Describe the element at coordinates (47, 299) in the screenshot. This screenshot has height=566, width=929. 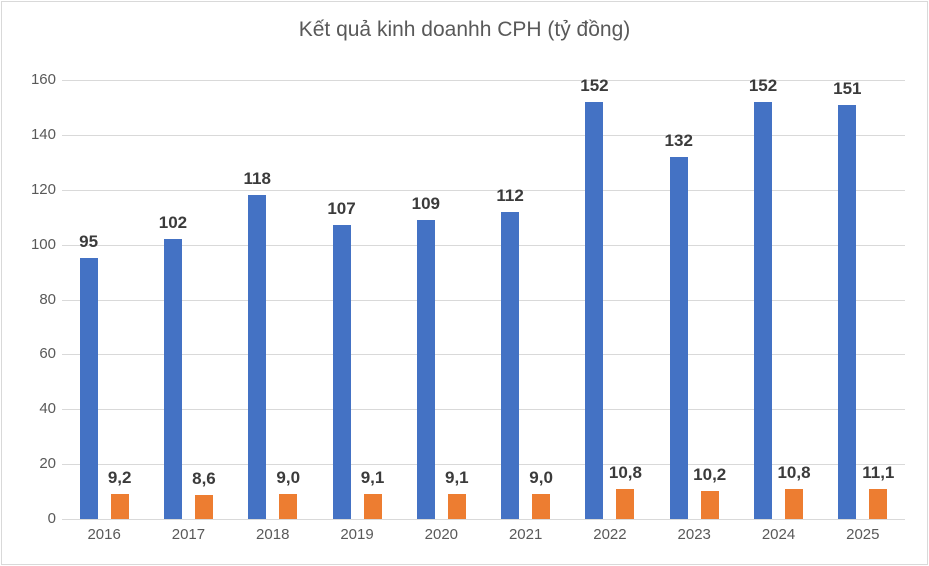
I see `y-axis-tick: 80` at that location.